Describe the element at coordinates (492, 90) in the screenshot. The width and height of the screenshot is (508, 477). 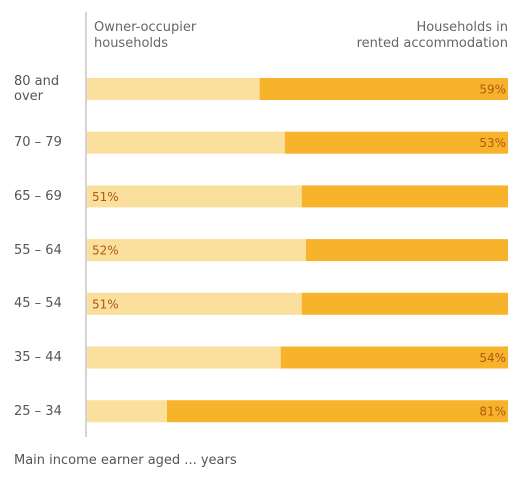
I see `bar-value-label: 59%` at that location.